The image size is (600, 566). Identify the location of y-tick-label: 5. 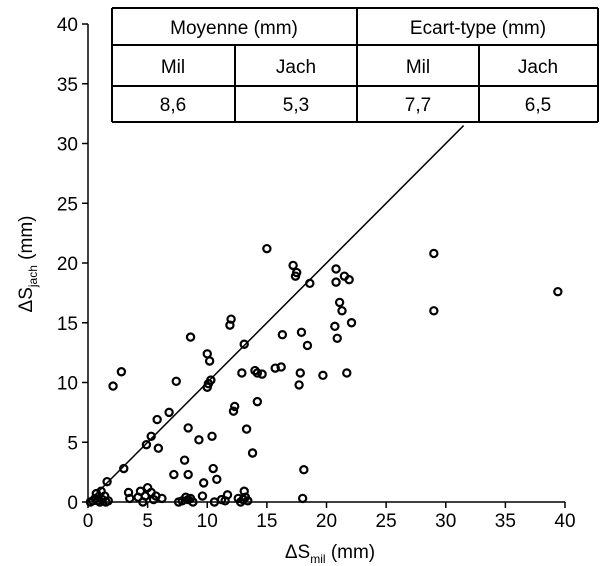
(72, 443).